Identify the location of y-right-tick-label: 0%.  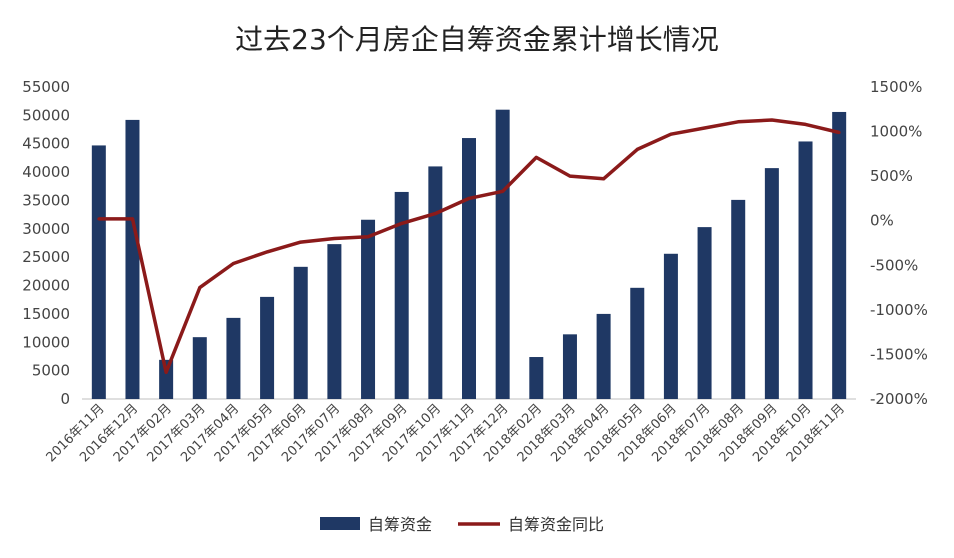
(882, 221).